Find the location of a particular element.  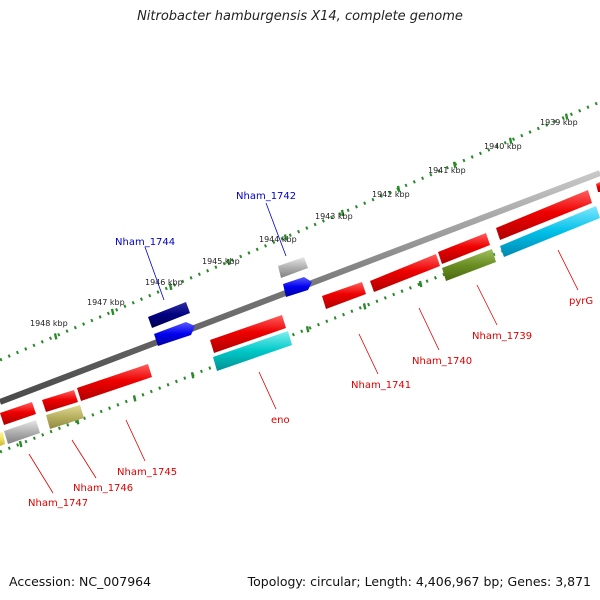

label-eno: eno is located at coordinates (280, 420).